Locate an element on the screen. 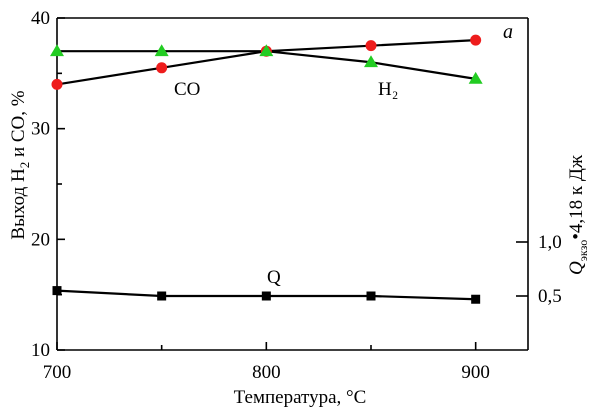 The height and width of the screenshot is (418, 607). x-tick-label-900: 900 is located at coordinates (475, 372).